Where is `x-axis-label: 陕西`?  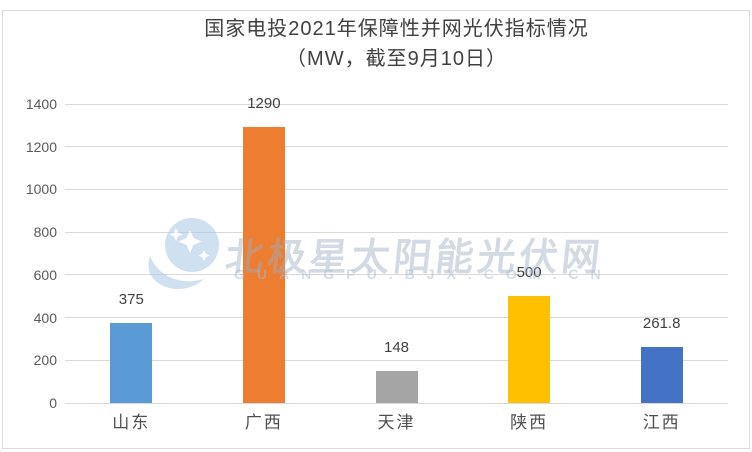
x-axis-label: 陕西 is located at coordinates (529, 422).